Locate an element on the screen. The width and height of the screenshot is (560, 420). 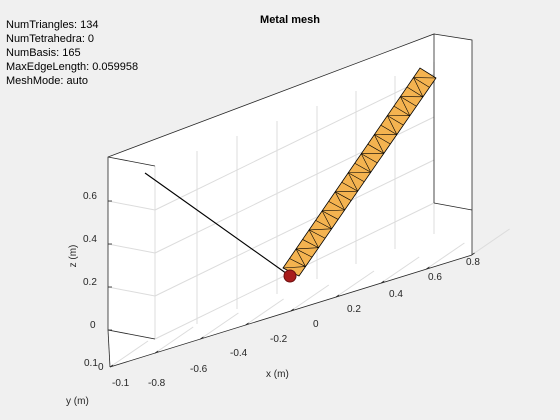
x-tick-label: -0.4 is located at coordinates (239, 353).